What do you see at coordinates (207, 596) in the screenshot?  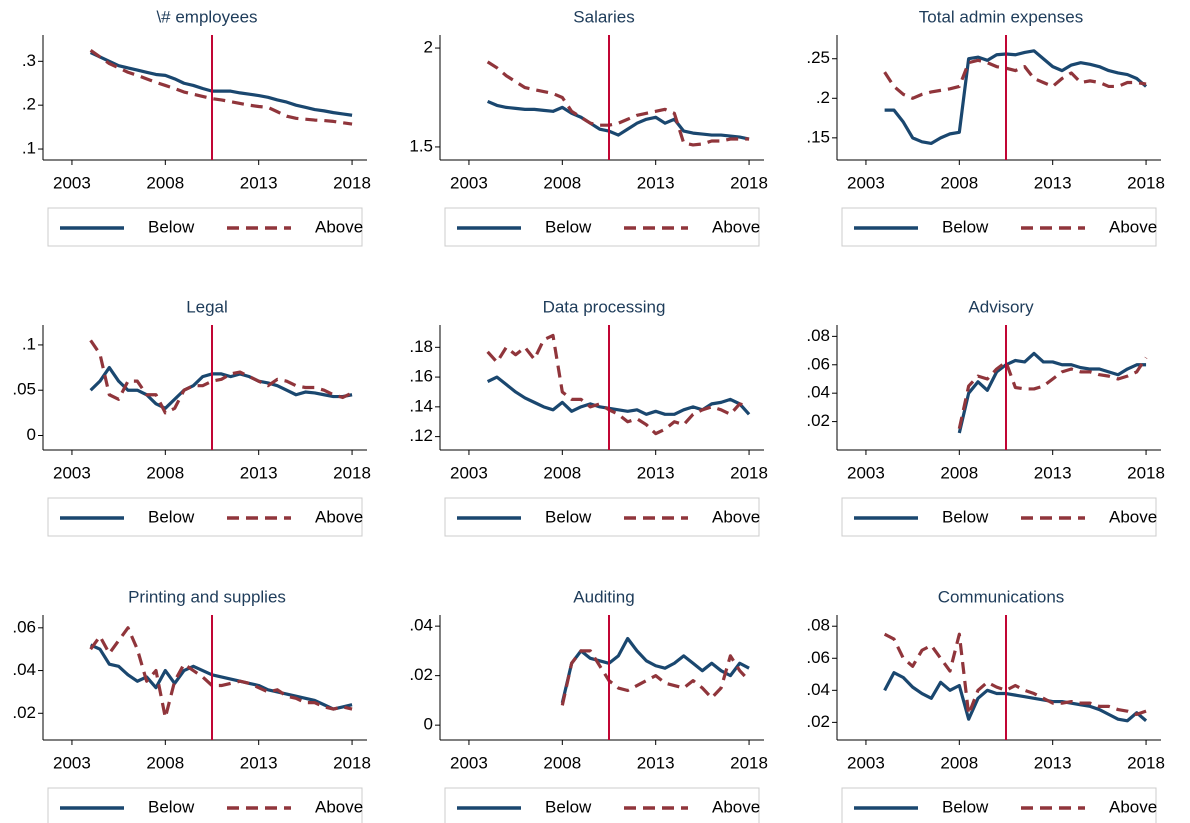 I see `chart-title: Printing and supplies` at bounding box center [207, 596].